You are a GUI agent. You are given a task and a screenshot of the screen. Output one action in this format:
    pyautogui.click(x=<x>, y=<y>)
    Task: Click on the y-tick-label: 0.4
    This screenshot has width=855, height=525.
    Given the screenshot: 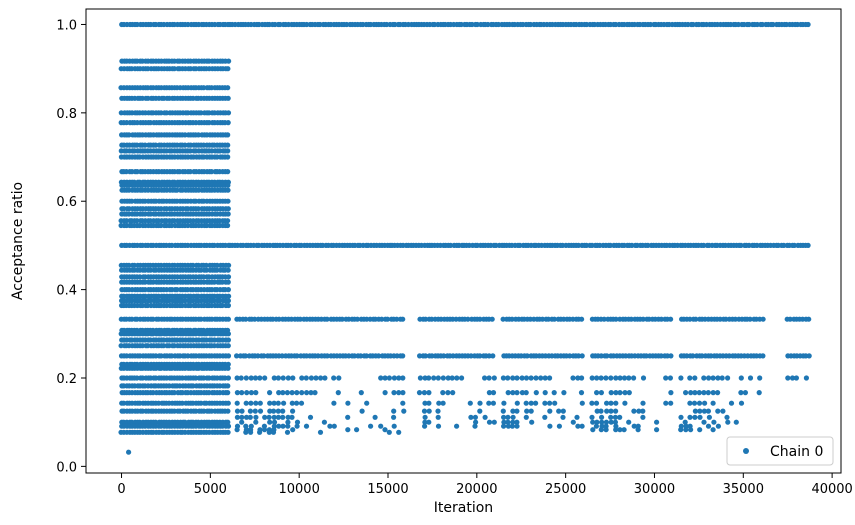 What is the action you would take?
    pyautogui.click(x=66, y=291)
    